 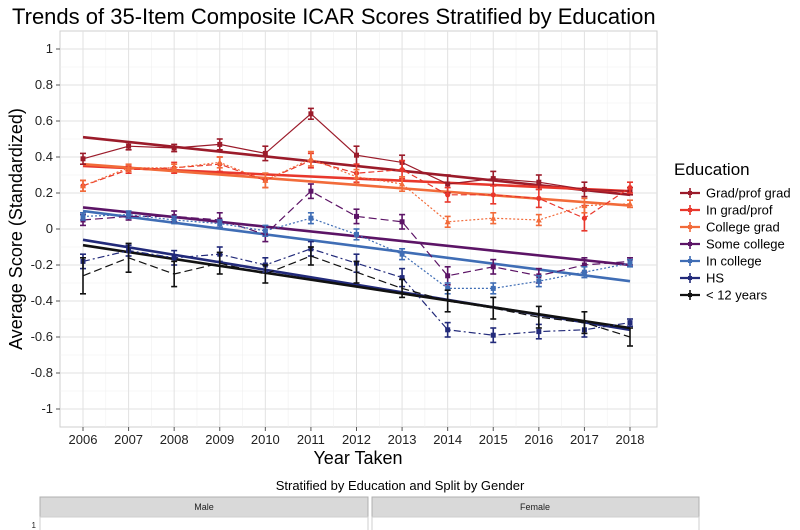 I want to click on legend-label: College grad, so click(x=743, y=227).